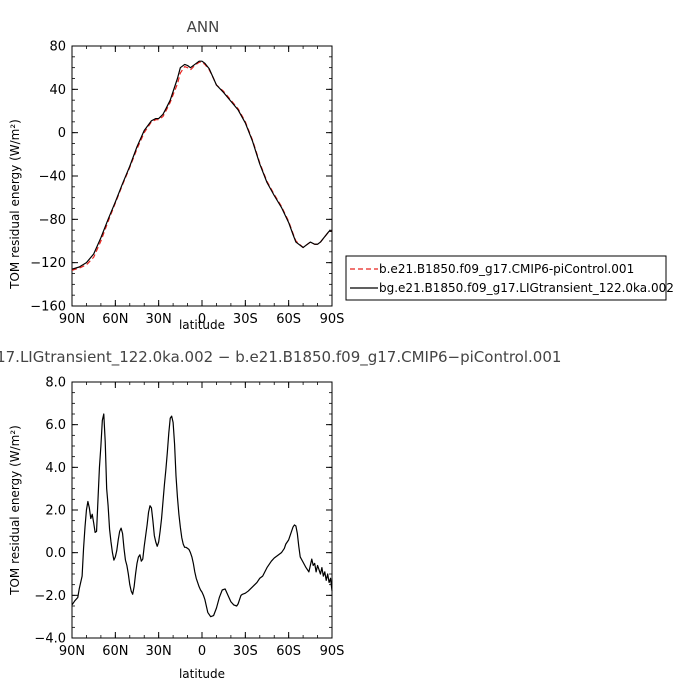 The height and width of the screenshot is (700, 700). I want to click on legend-entry-picontrol: b.e21.B1850.f09_g17.CMIP6-piControl.001, so click(506, 269).